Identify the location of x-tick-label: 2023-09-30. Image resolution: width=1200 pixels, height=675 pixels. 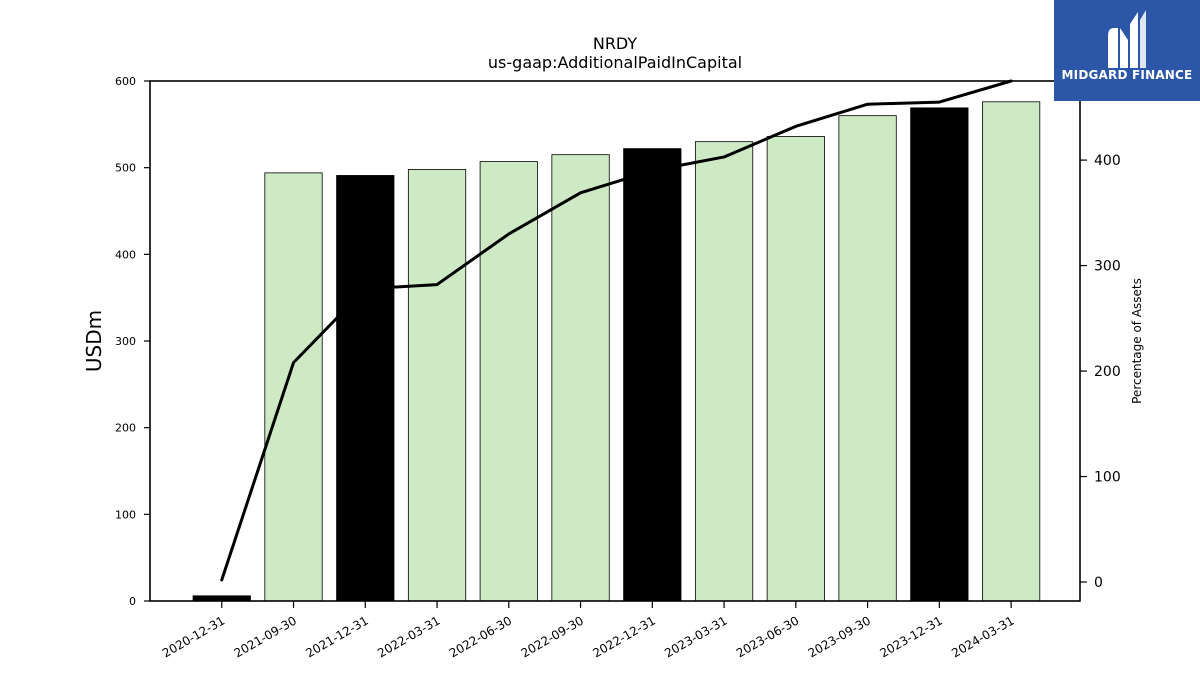
(839, 636).